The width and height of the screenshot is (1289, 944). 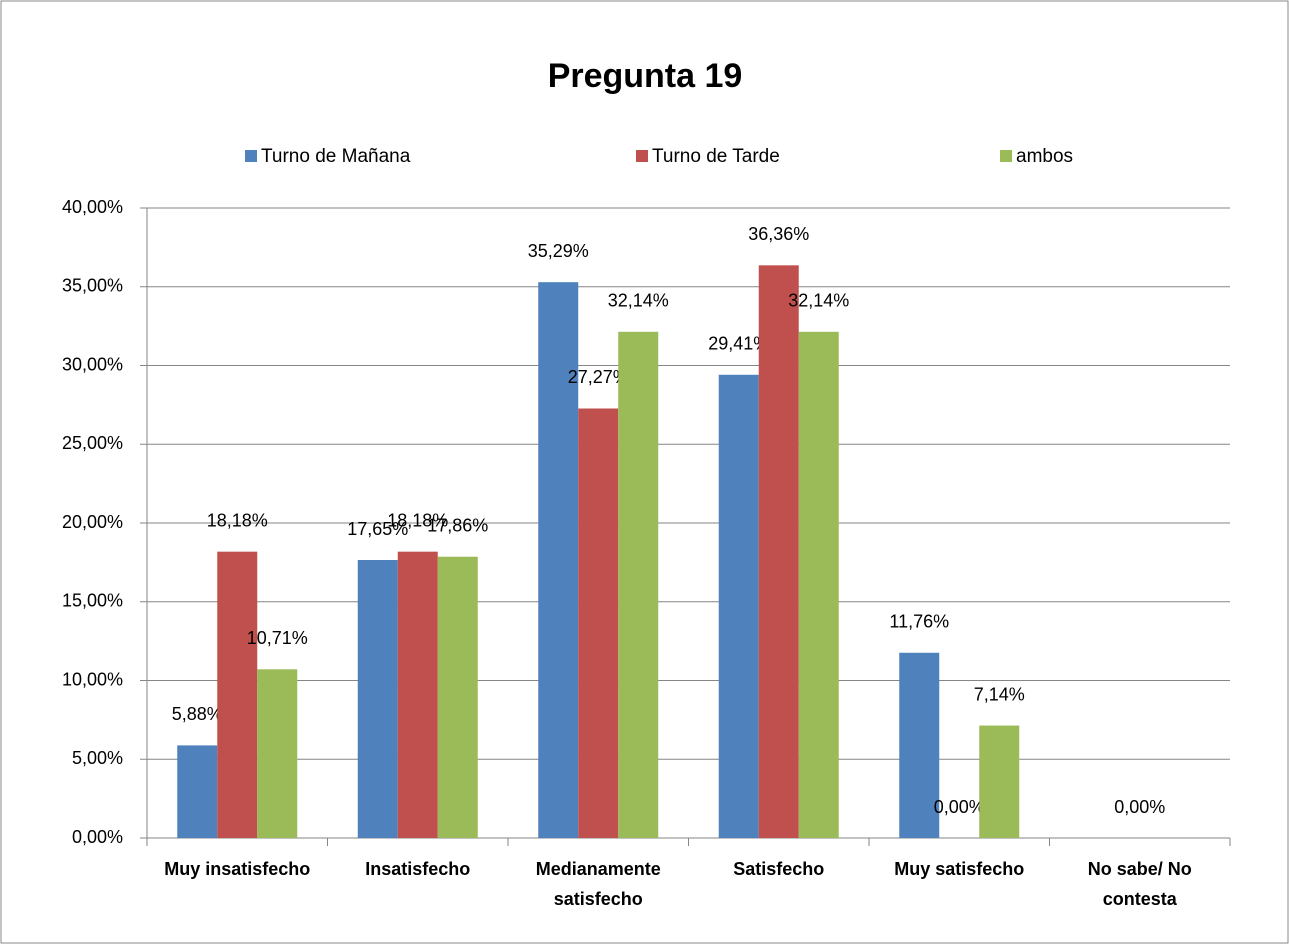 I want to click on data-label: 17,65%, so click(x=377, y=529).